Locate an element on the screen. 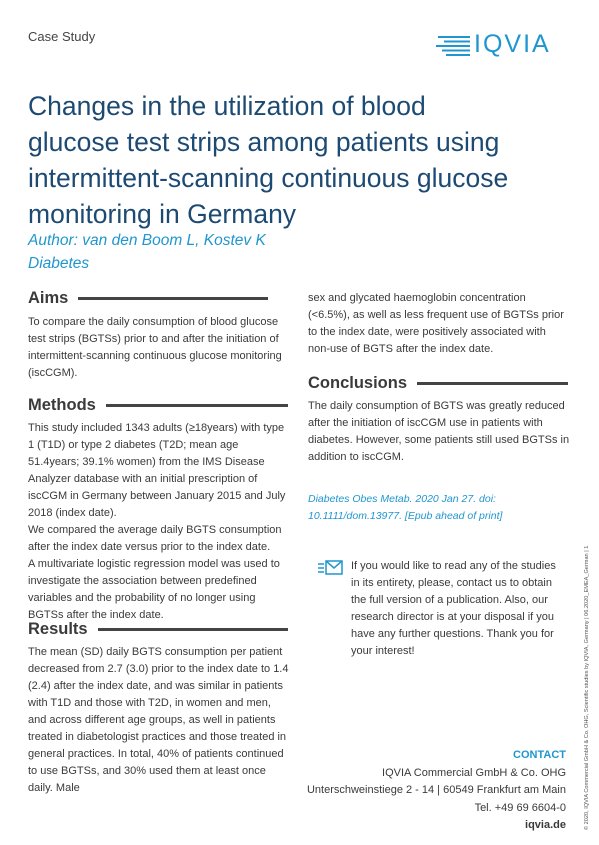 The height and width of the screenshot is (845, 599). contact-line: Tel. +49 69 6604-0 is located at coordinates (520, 807).